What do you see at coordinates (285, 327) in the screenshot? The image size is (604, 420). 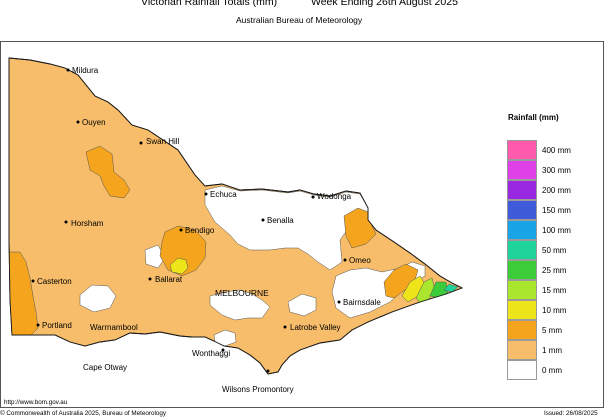 I see `marker-latrobe-valley` at bounding box center [285, 327].